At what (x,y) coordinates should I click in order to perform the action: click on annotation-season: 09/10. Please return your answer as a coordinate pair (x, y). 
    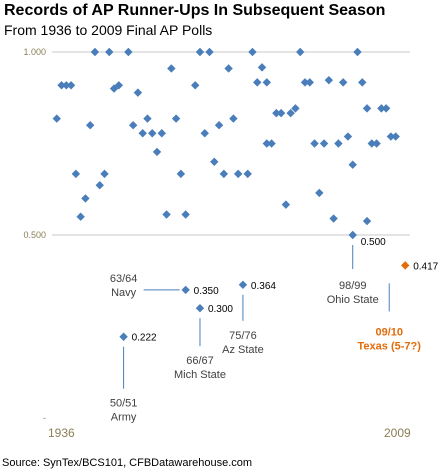
    Looking at the image, I should click on (389, 332).